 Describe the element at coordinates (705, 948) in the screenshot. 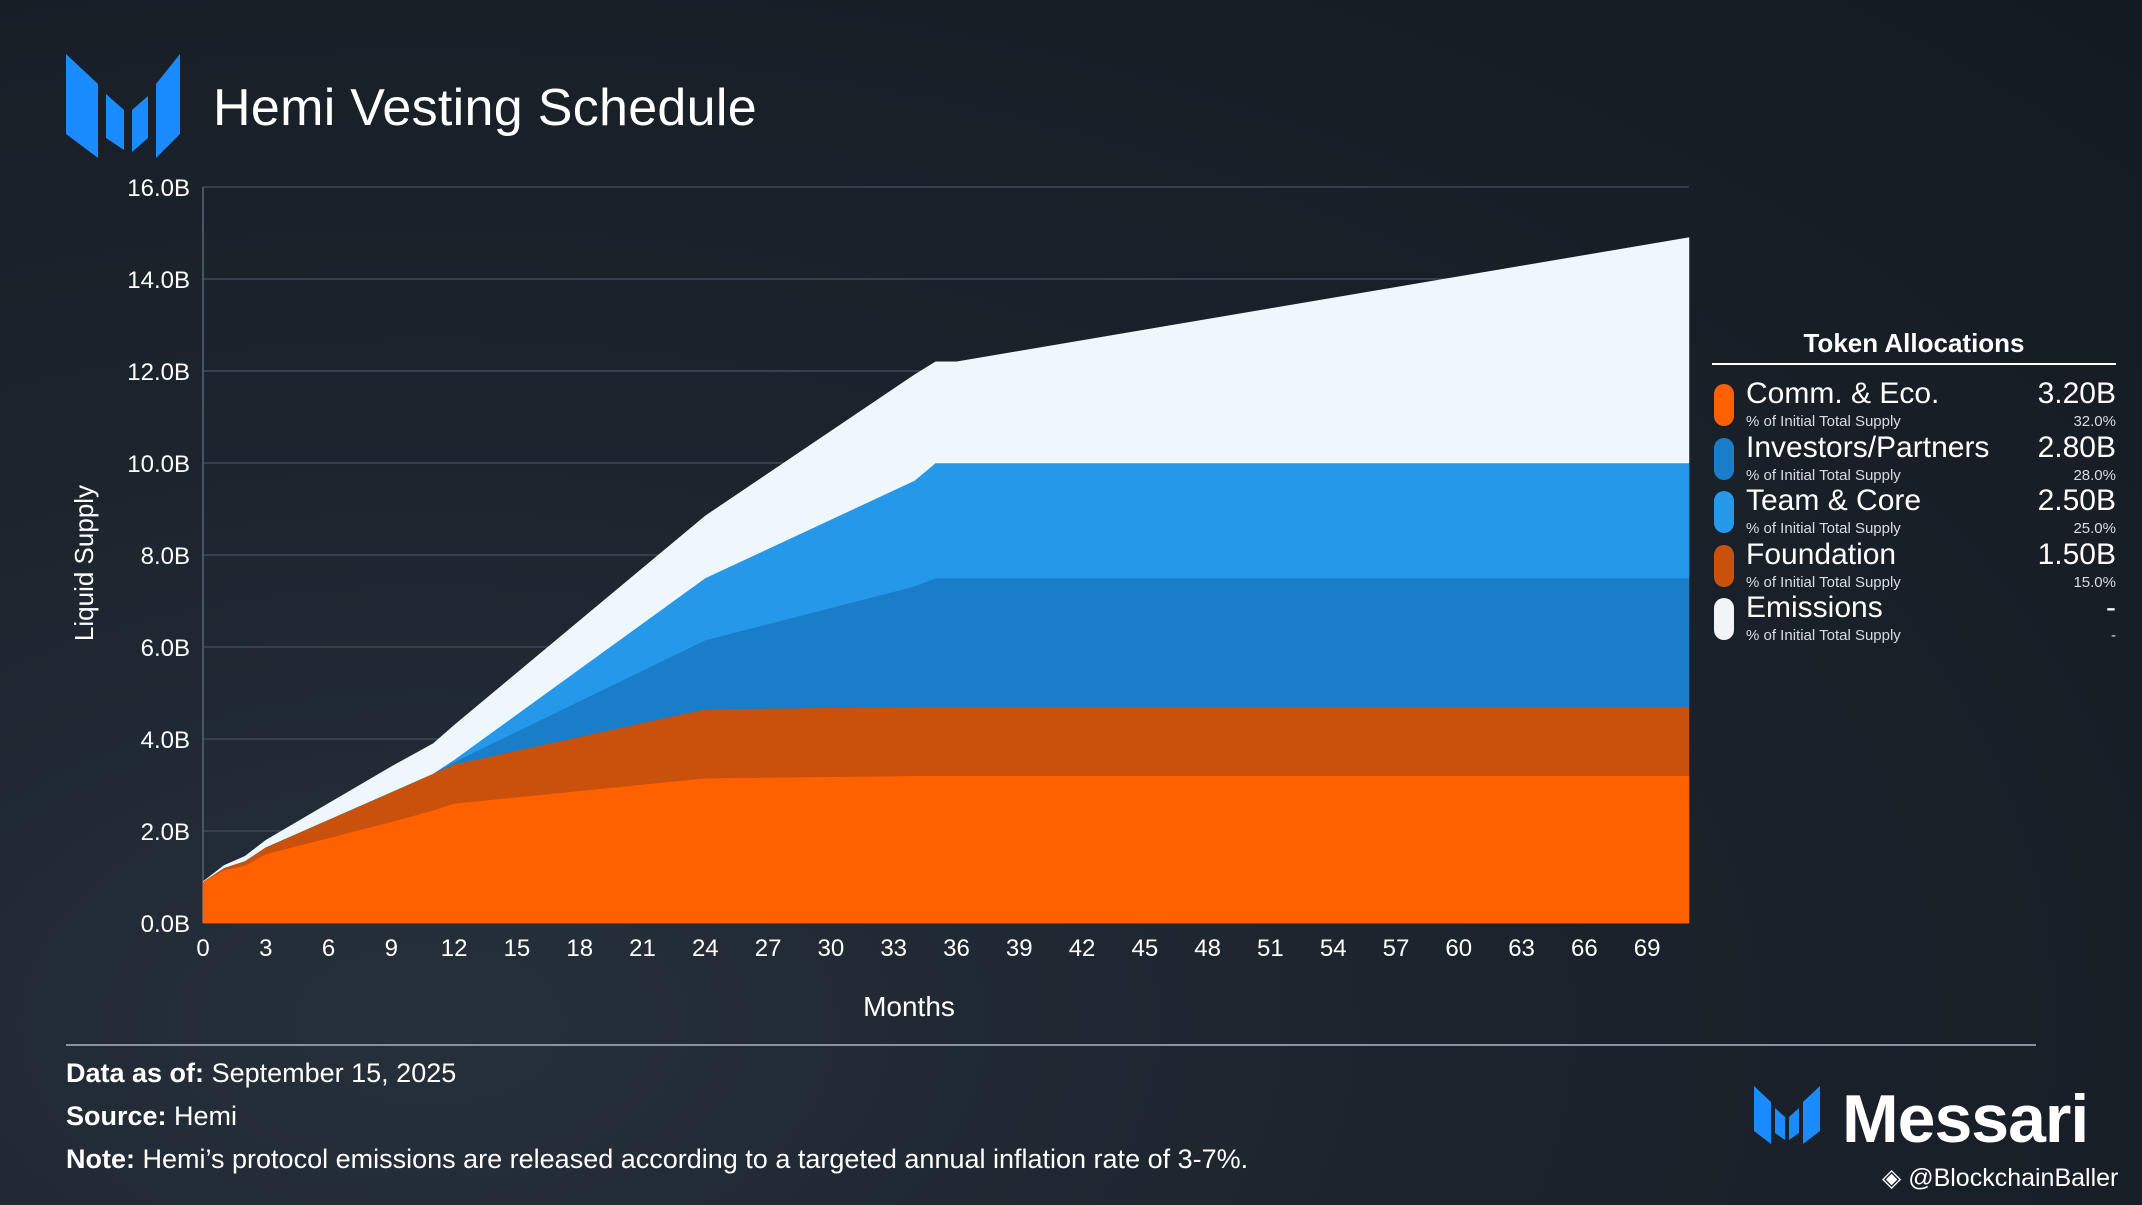

I see `x-tick-label: 24` at that location.